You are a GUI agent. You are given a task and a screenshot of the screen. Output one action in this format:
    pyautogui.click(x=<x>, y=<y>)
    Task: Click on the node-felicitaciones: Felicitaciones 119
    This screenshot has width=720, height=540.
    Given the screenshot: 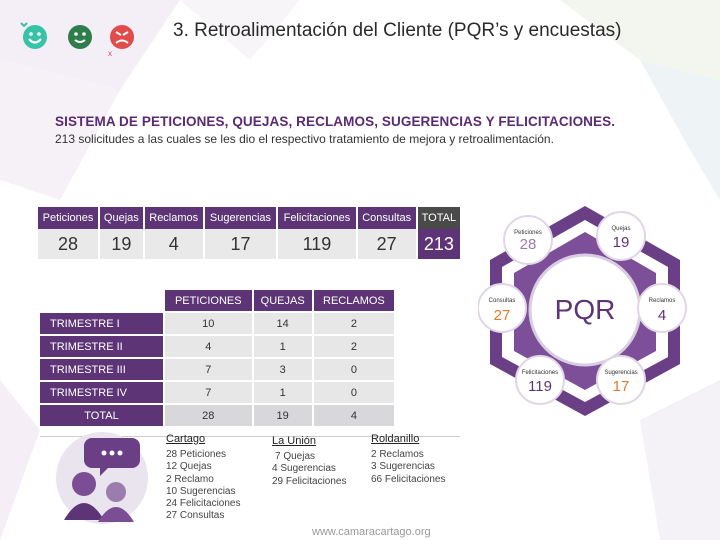 What is the action you would take?
    pyautogui.click(x=540, y=380)
    